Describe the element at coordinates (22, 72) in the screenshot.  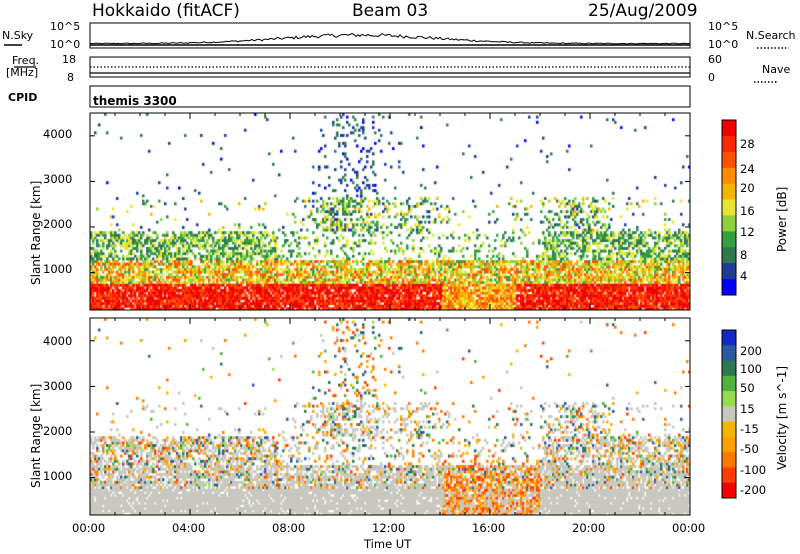
I see `freq-unit: [MHz]` at that location.